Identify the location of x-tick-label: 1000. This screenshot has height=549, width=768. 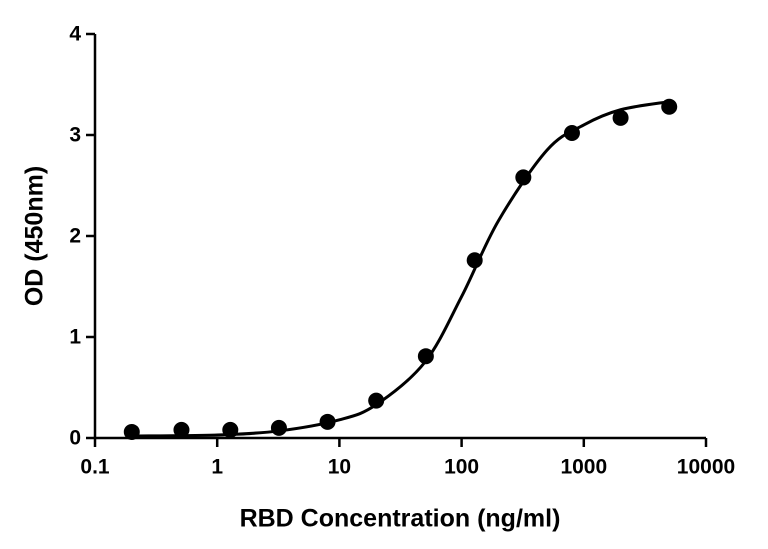
(583, 467).